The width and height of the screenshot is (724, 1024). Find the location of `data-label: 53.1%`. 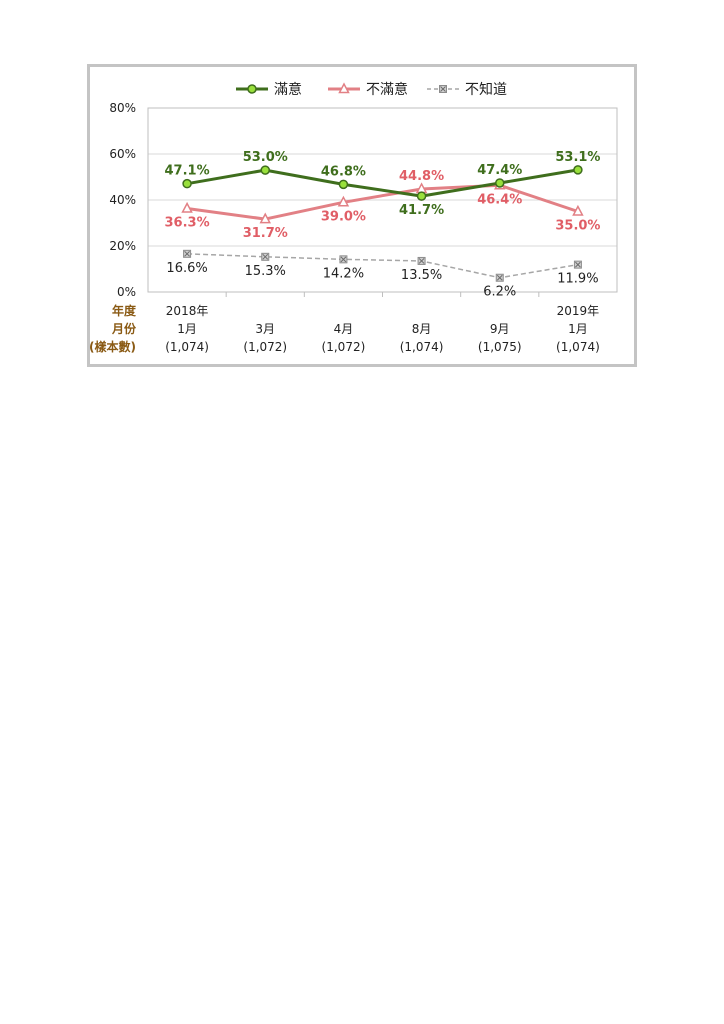

data-label: 53.1% is located at coordinates (577, 157).